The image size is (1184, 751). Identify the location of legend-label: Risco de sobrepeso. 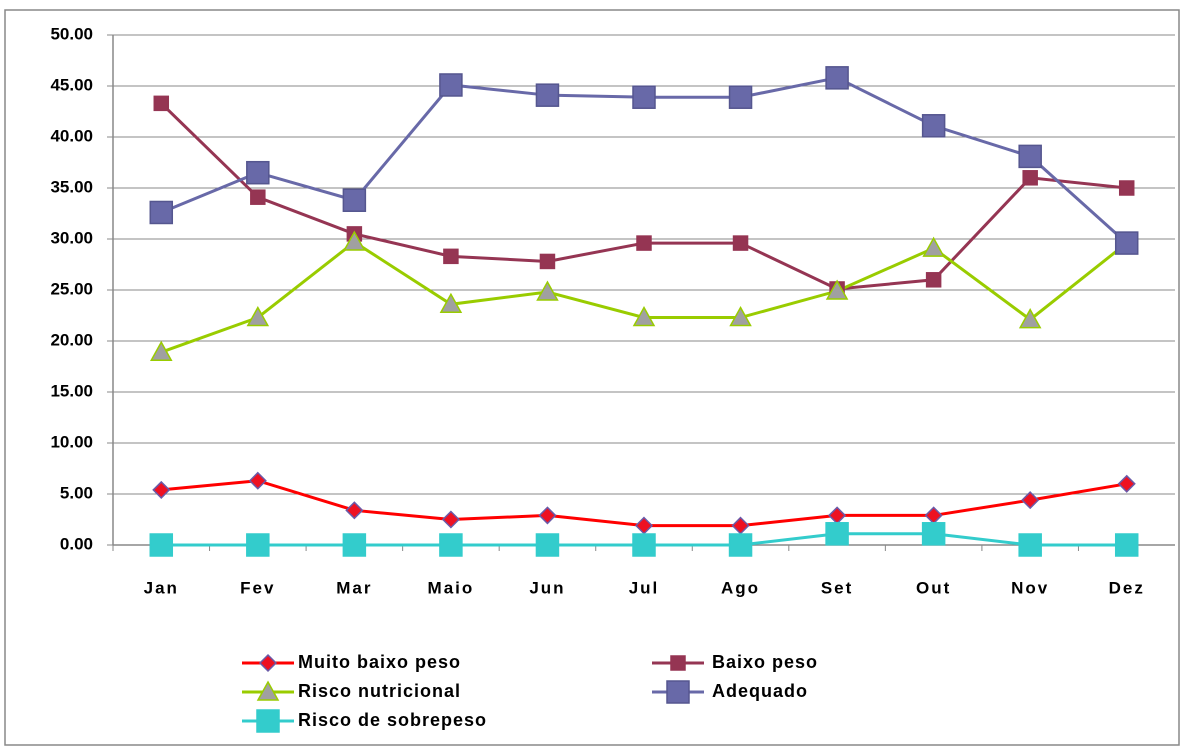
(392, 720).